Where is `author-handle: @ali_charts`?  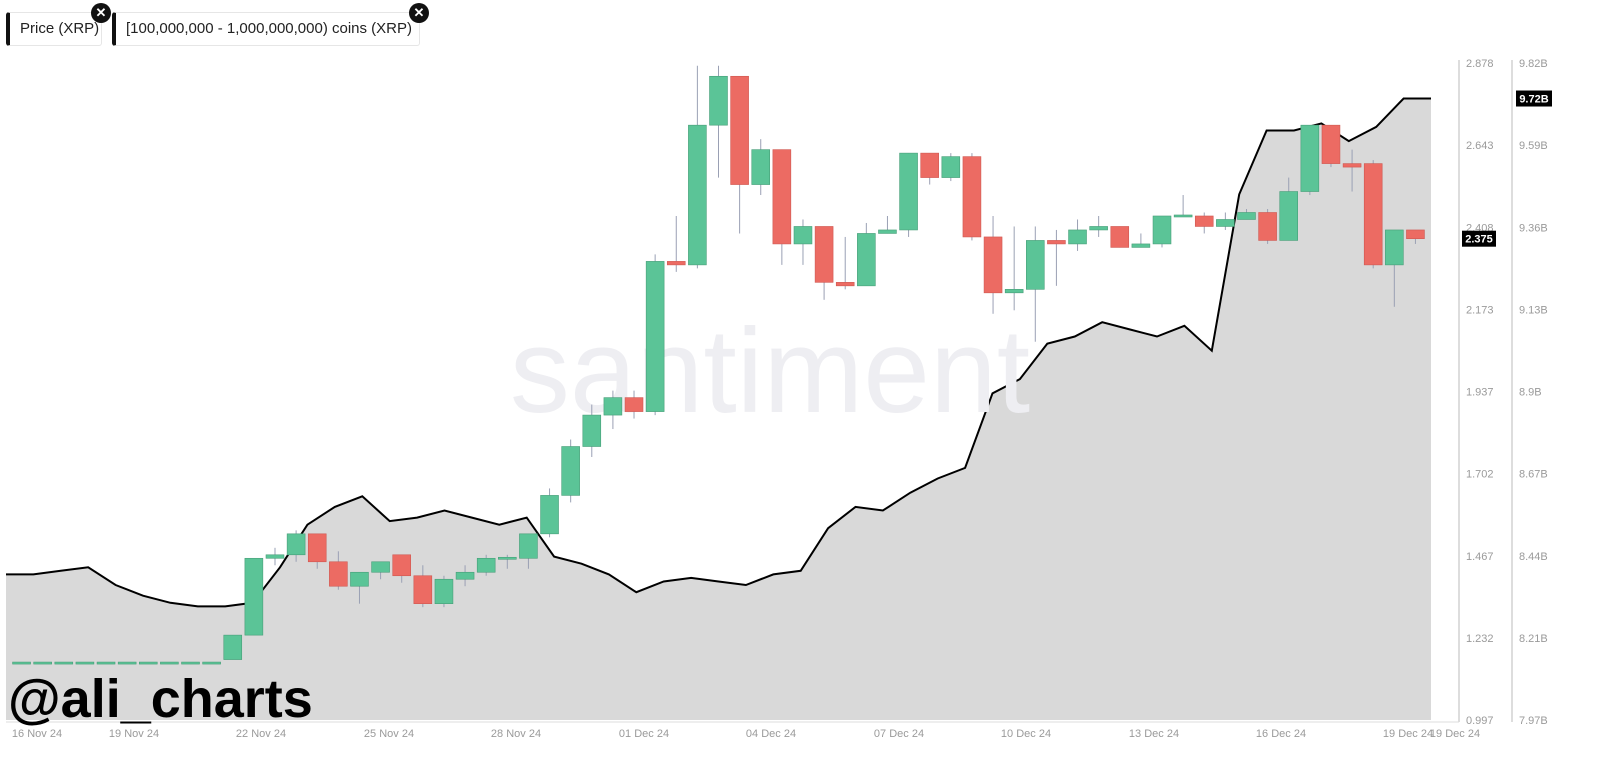
author-handle: @ali_charts is located at coordinates (160, 699).